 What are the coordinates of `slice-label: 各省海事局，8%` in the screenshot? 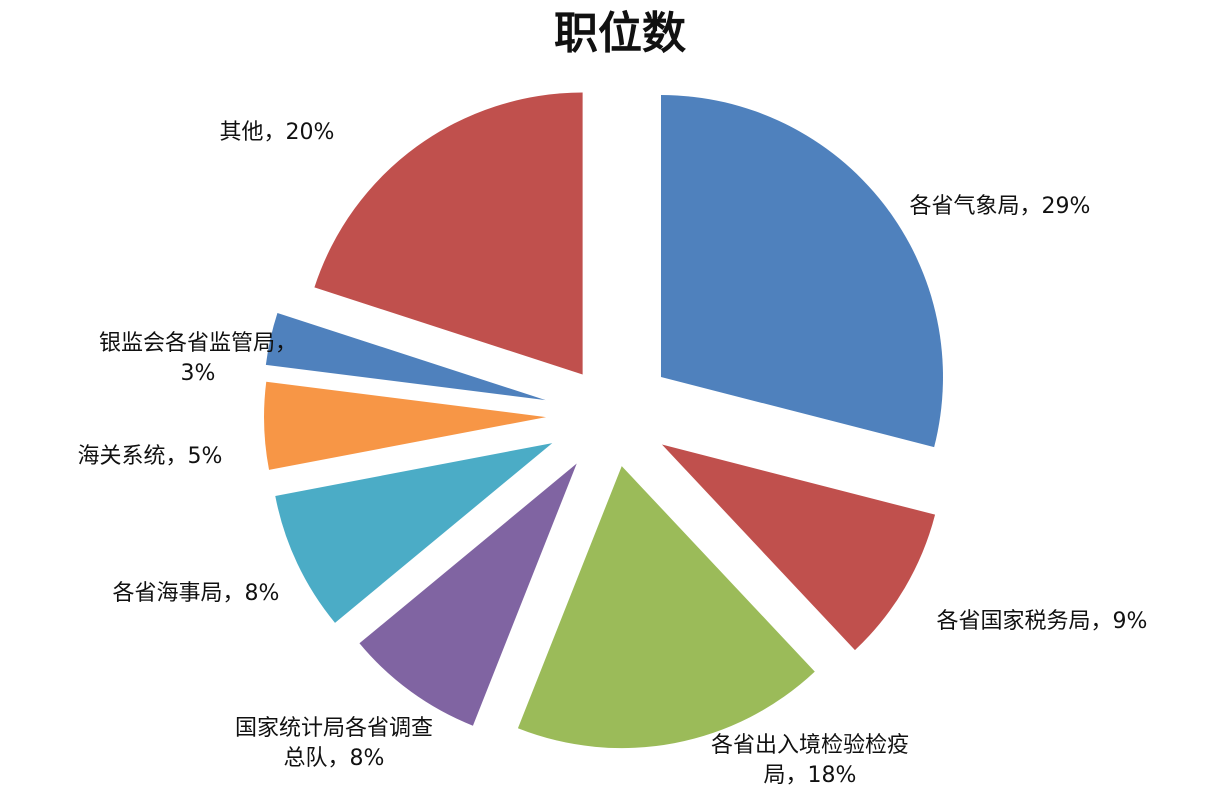 It's located at (196, 593).